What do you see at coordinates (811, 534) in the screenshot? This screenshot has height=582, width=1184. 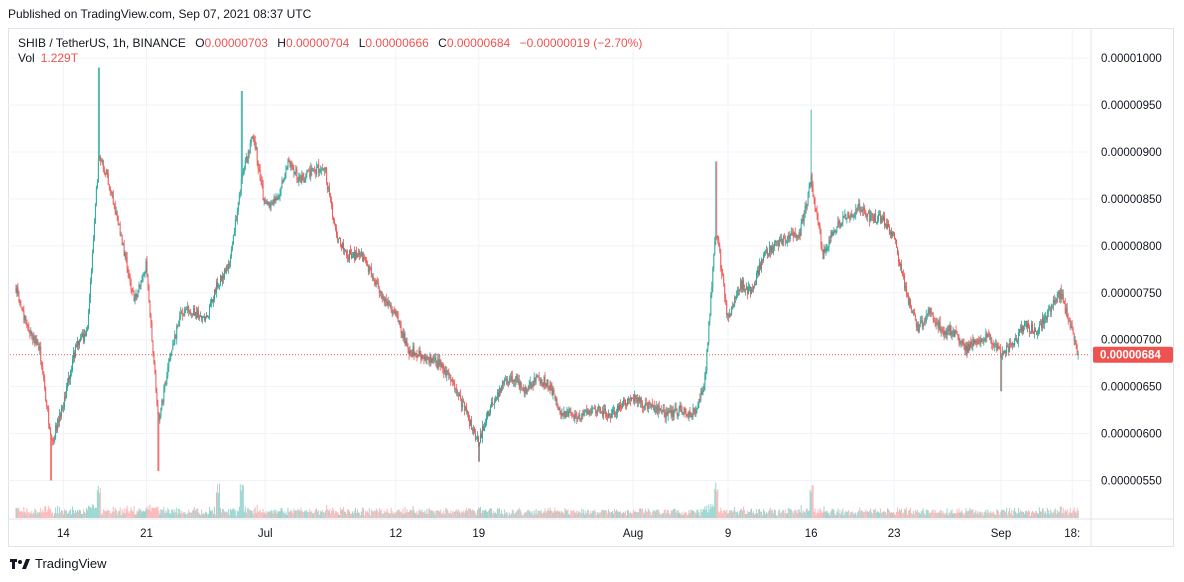 I see `time-tick-label: 16` at bounding box center [811, 534].